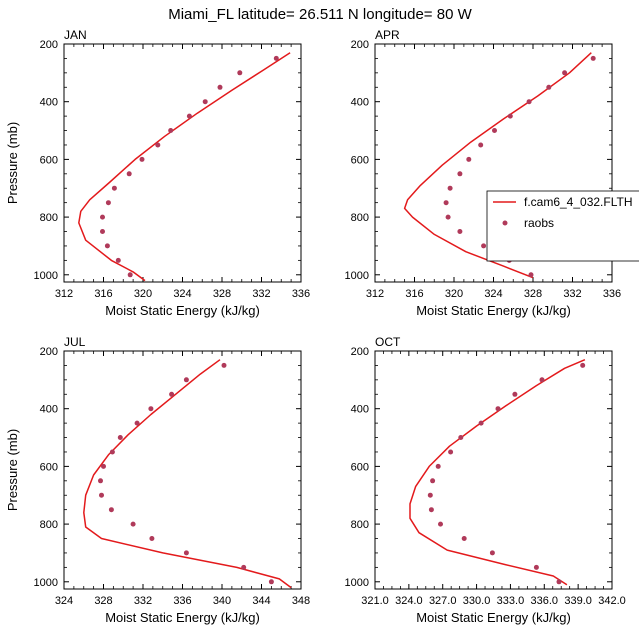 This screenshot has width=639, height=639. Describe the element at coordinates (578, 601) in the screenshot. I see `x-tick-label: 339.0` at that location.